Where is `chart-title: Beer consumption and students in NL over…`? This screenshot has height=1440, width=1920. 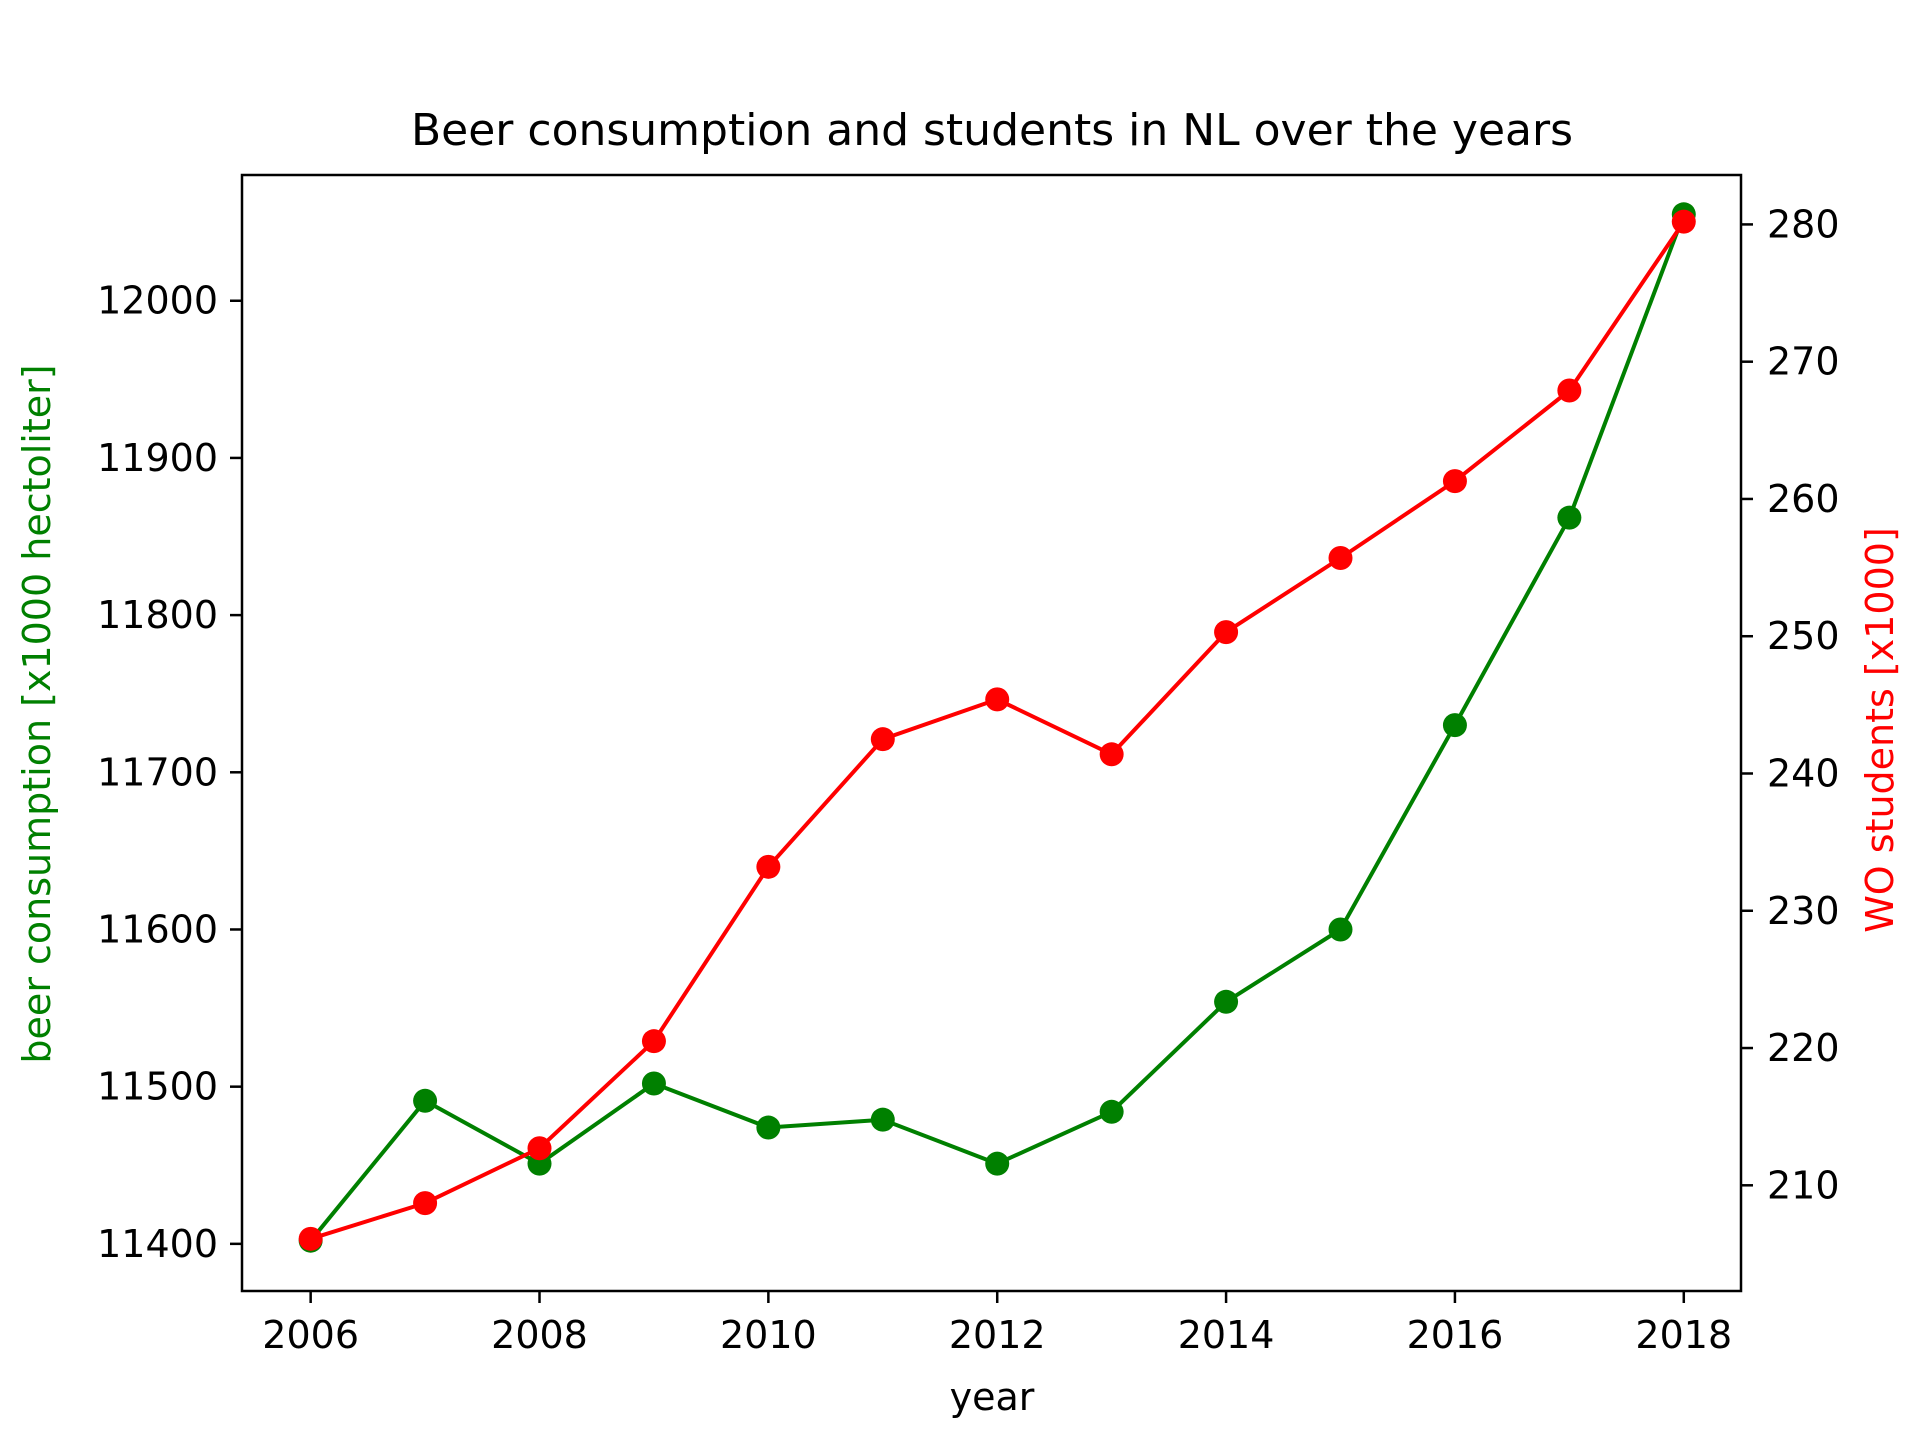
chart-title: Beer consumption and students in NL over… is located at coordinates (992, 130).